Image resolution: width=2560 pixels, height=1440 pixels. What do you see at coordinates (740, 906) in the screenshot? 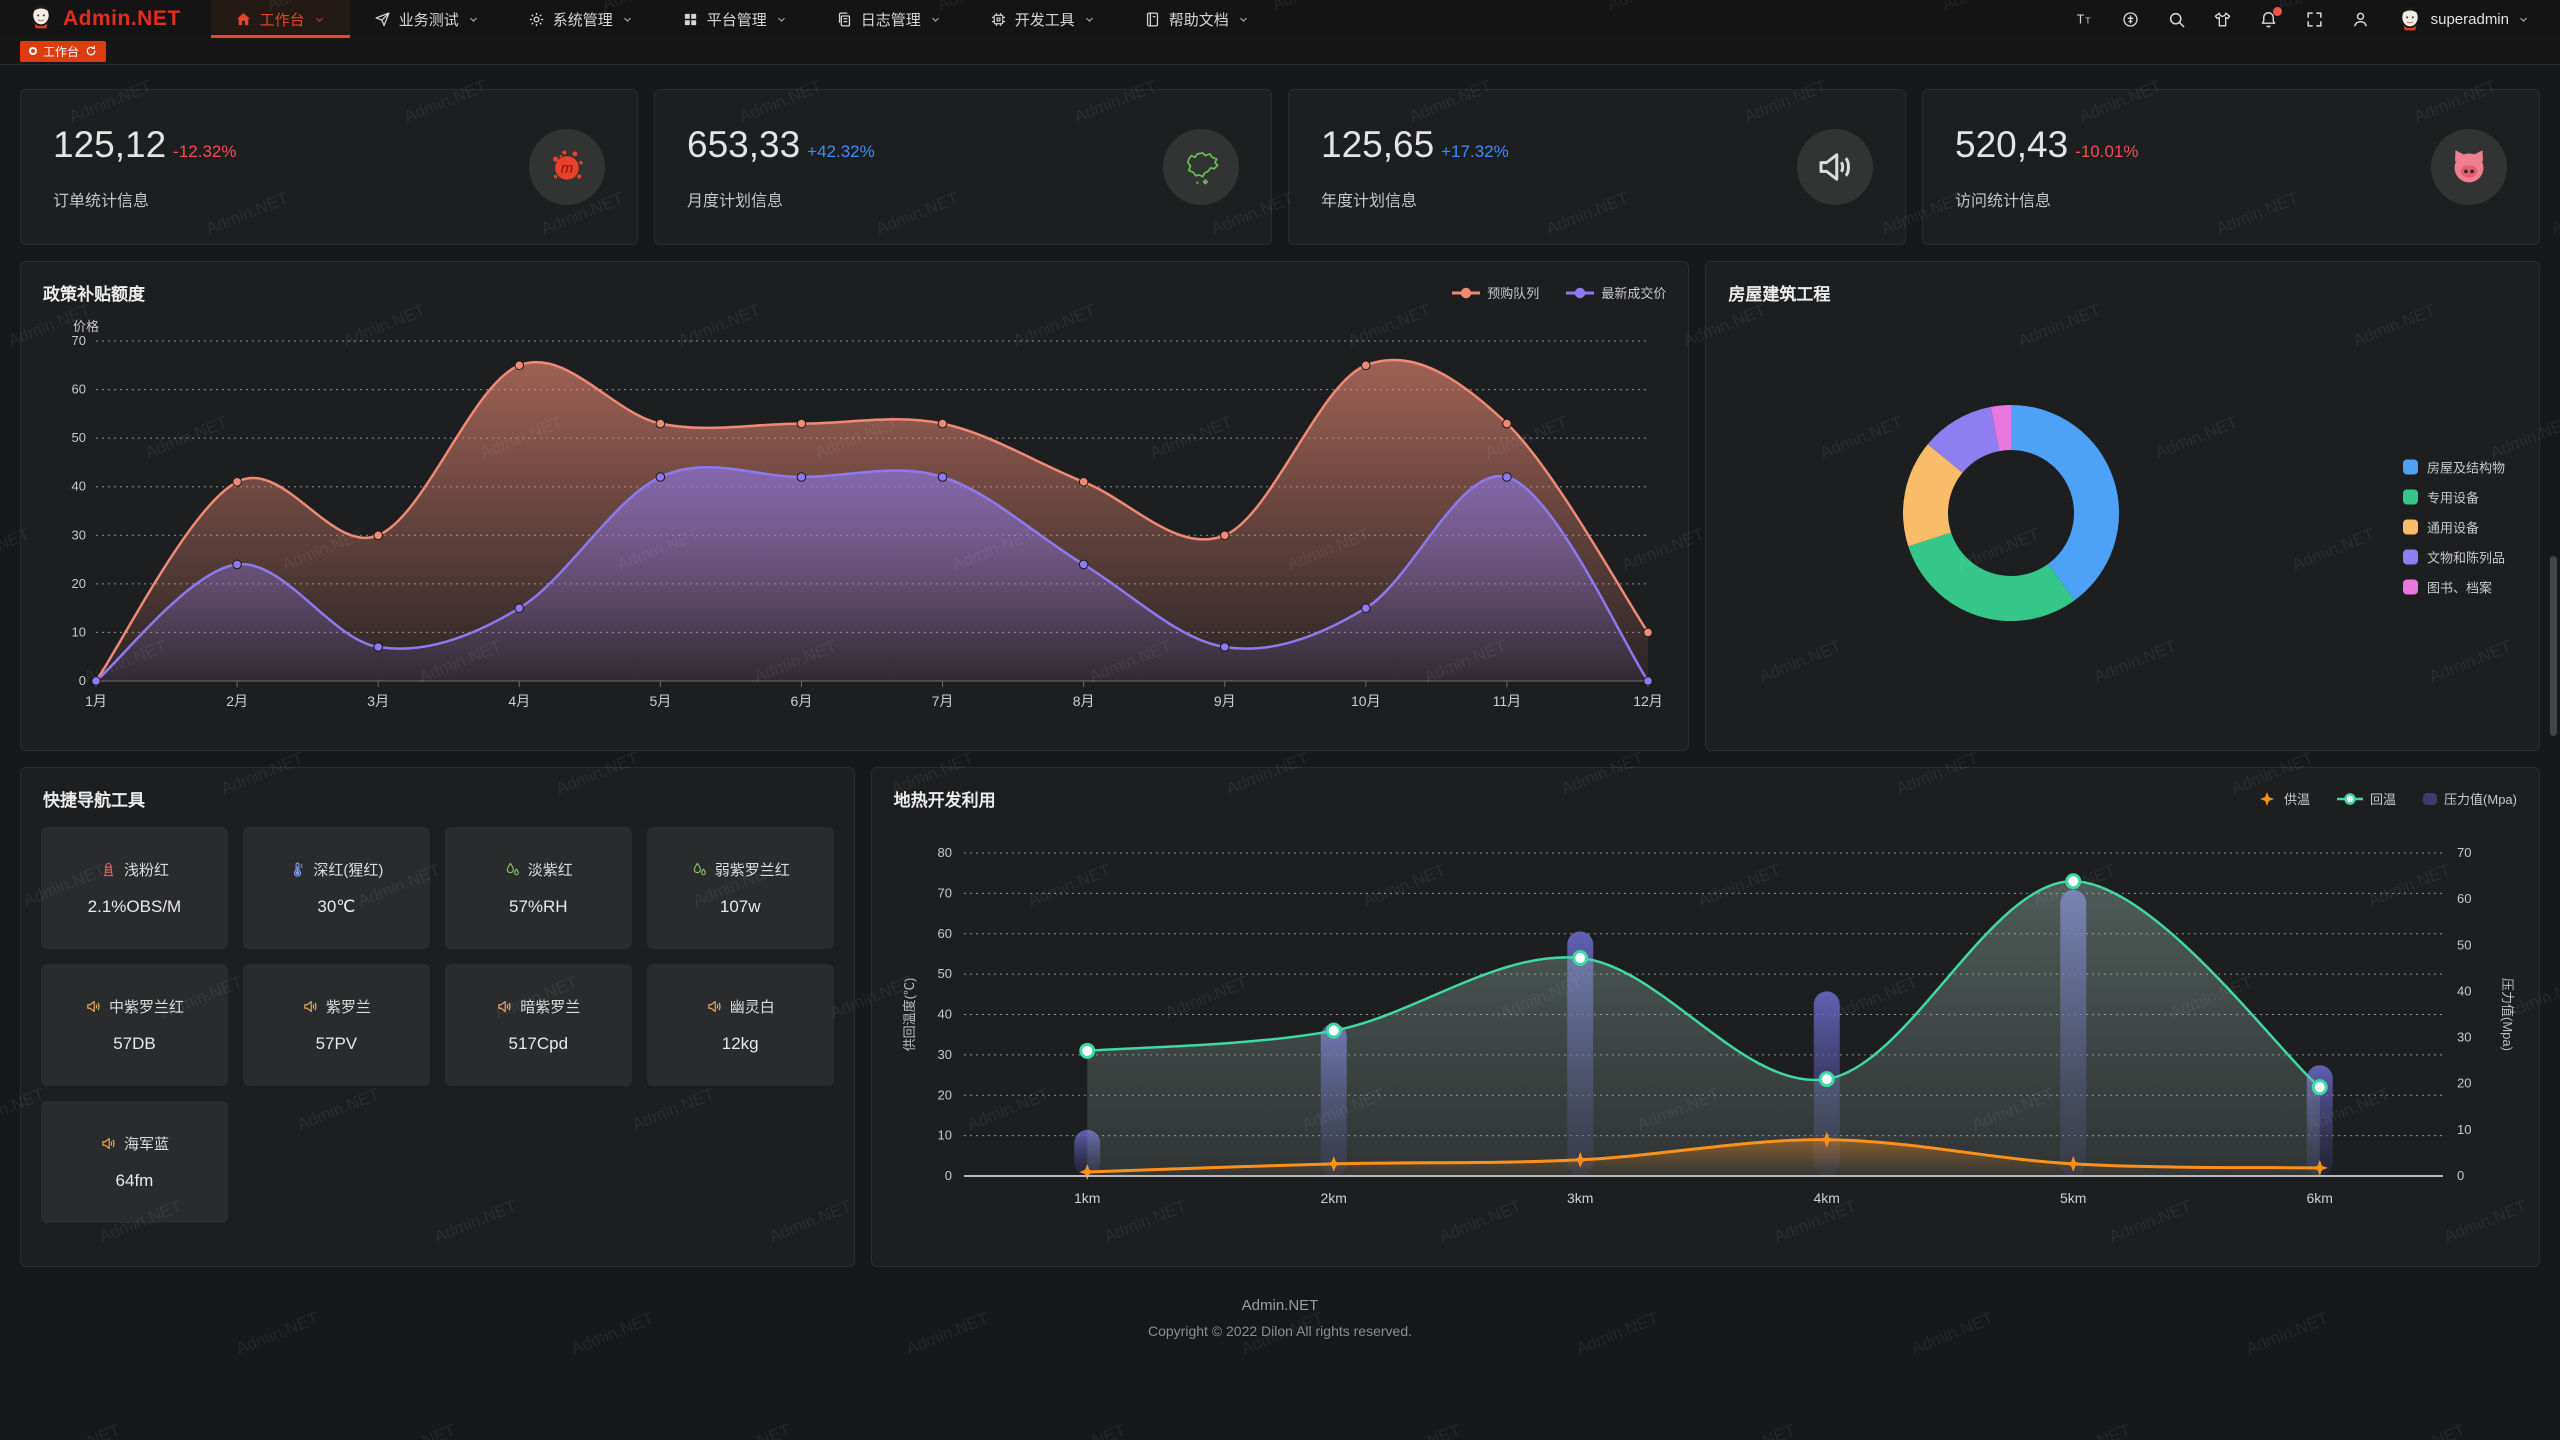
I see `quicknav-value: 107w` at bounding box center [740, 906].